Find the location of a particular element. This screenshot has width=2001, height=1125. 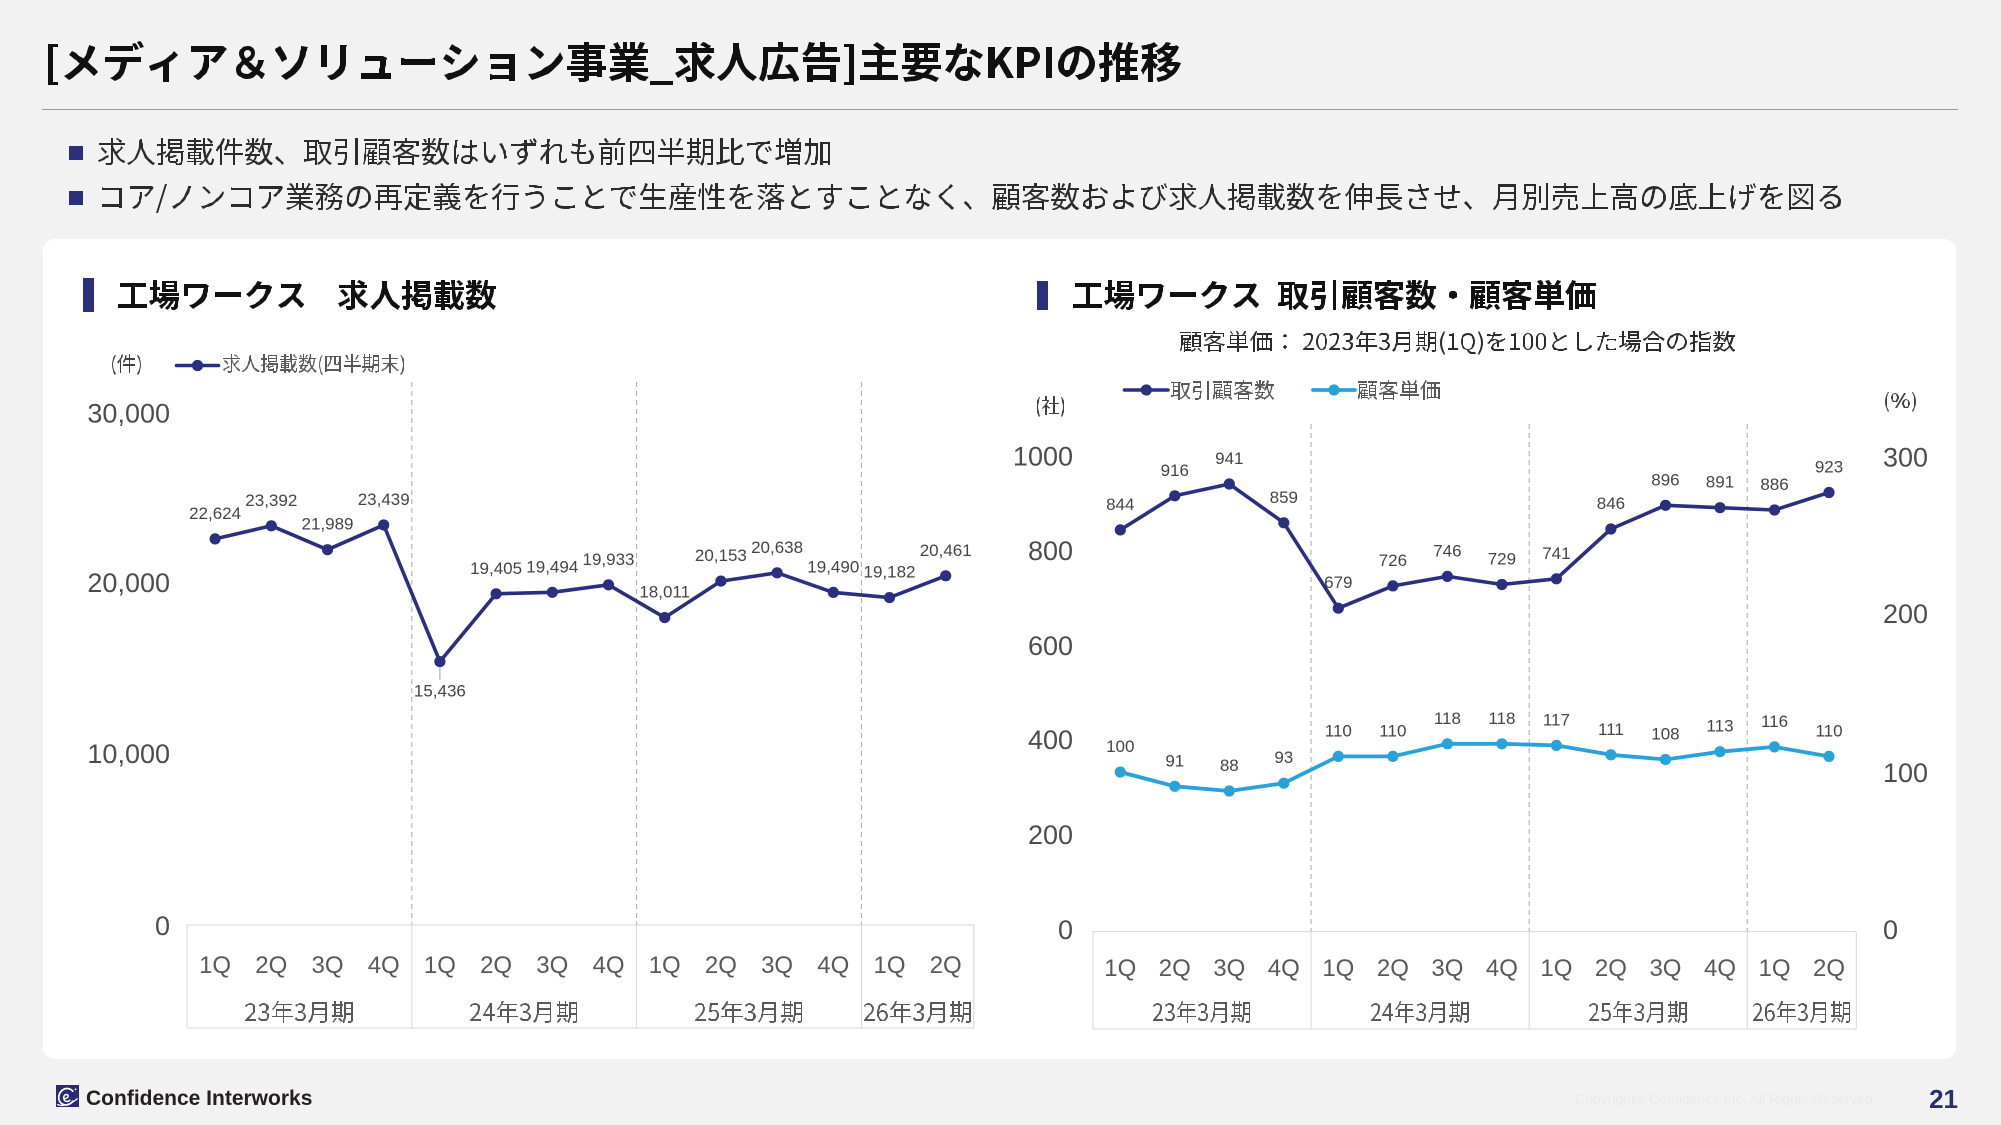

svg-text: 19,494 is located at coordinates (552, 566).